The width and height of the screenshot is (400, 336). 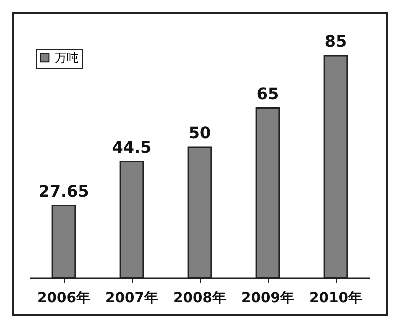 What do you see at coordinates (200, 132) in the screenshot?
I see `data-label: 50` at bounding box center [200, 132].